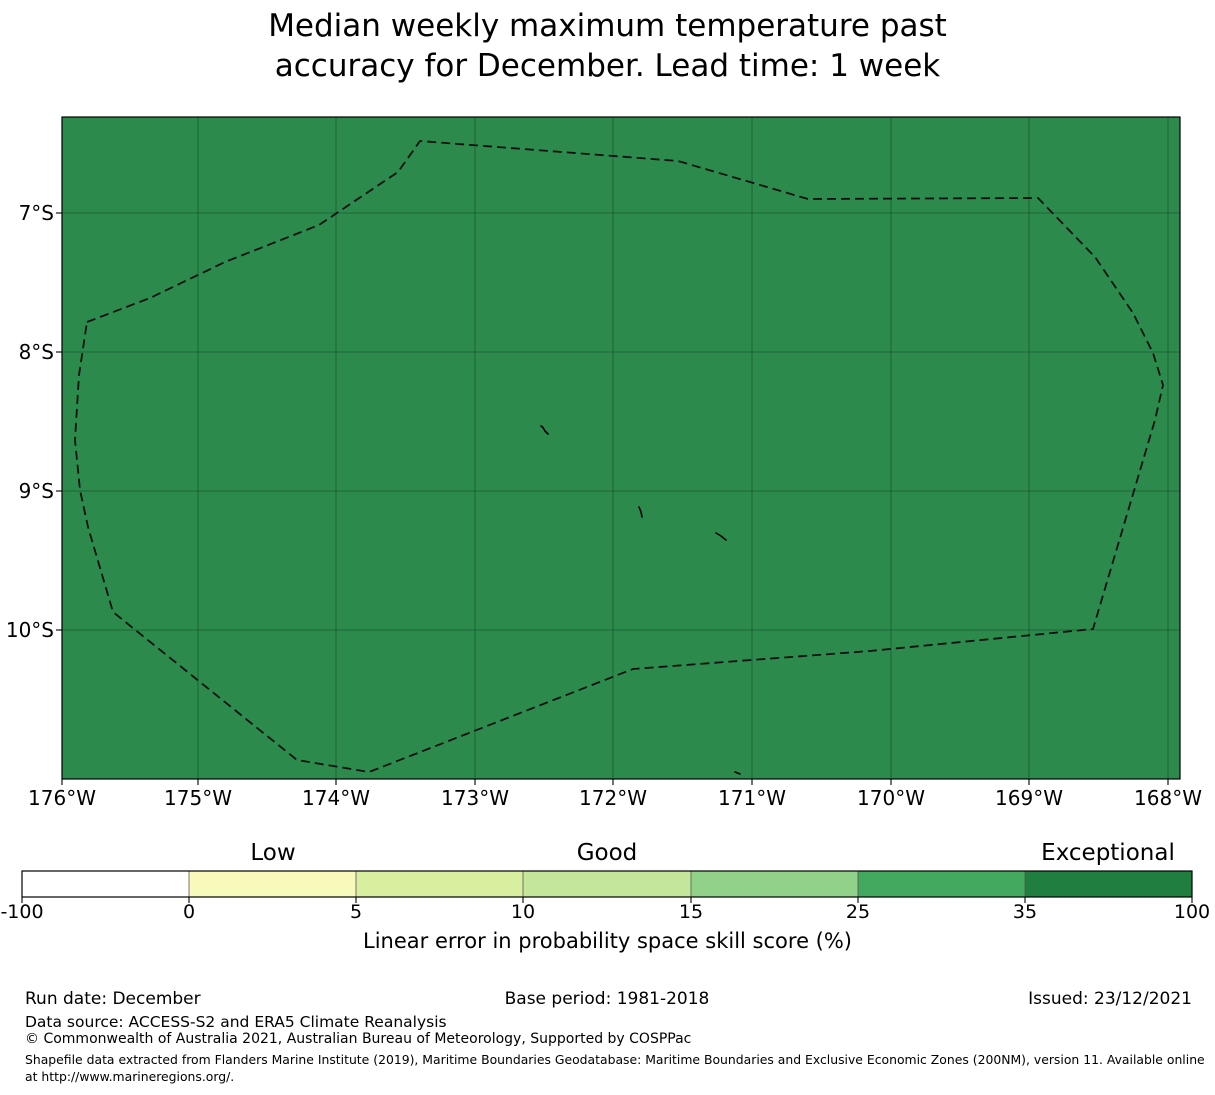 This screenshot has height=1095, width=1215. Describe the element at coordinates (189, 912) in the screenshot. I see `colorbar-tick-label: 0` at that location.